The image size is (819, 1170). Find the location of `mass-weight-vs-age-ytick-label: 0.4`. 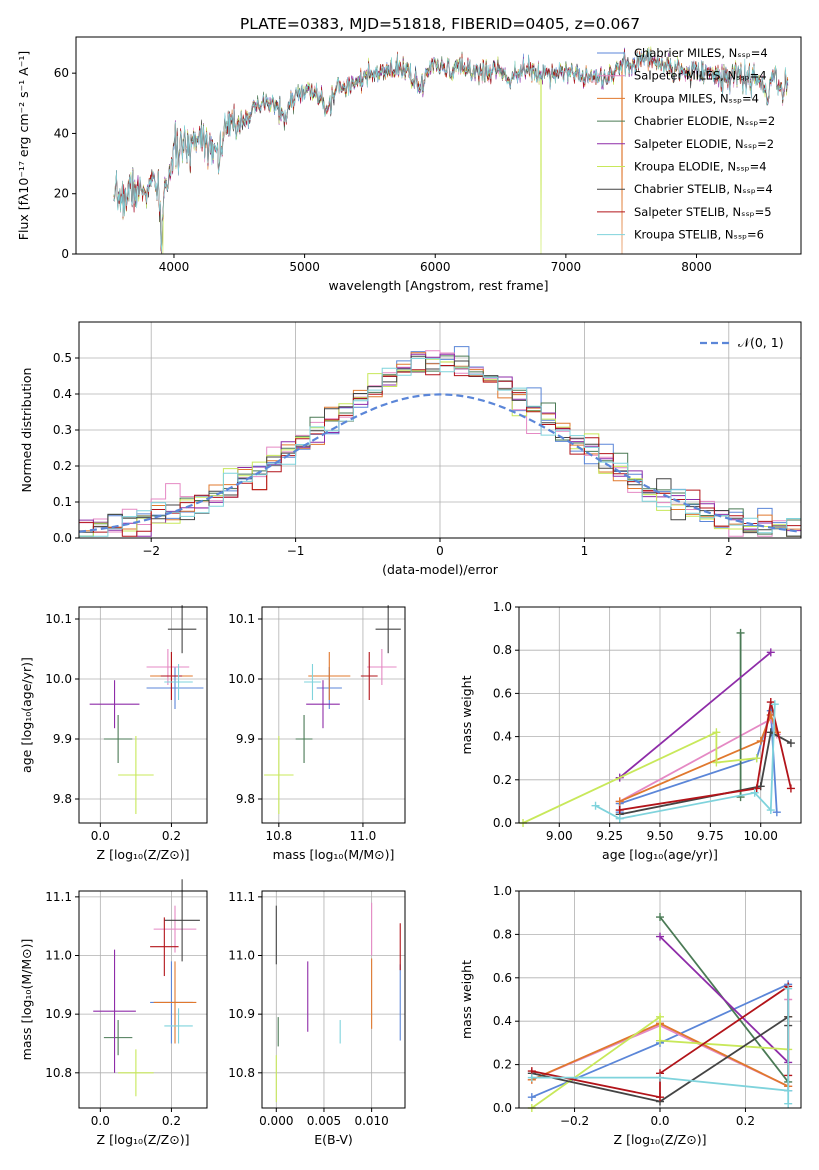

mass-weight-vs-age-ytick-label: 0.4 is located at coordinates (502, 737).